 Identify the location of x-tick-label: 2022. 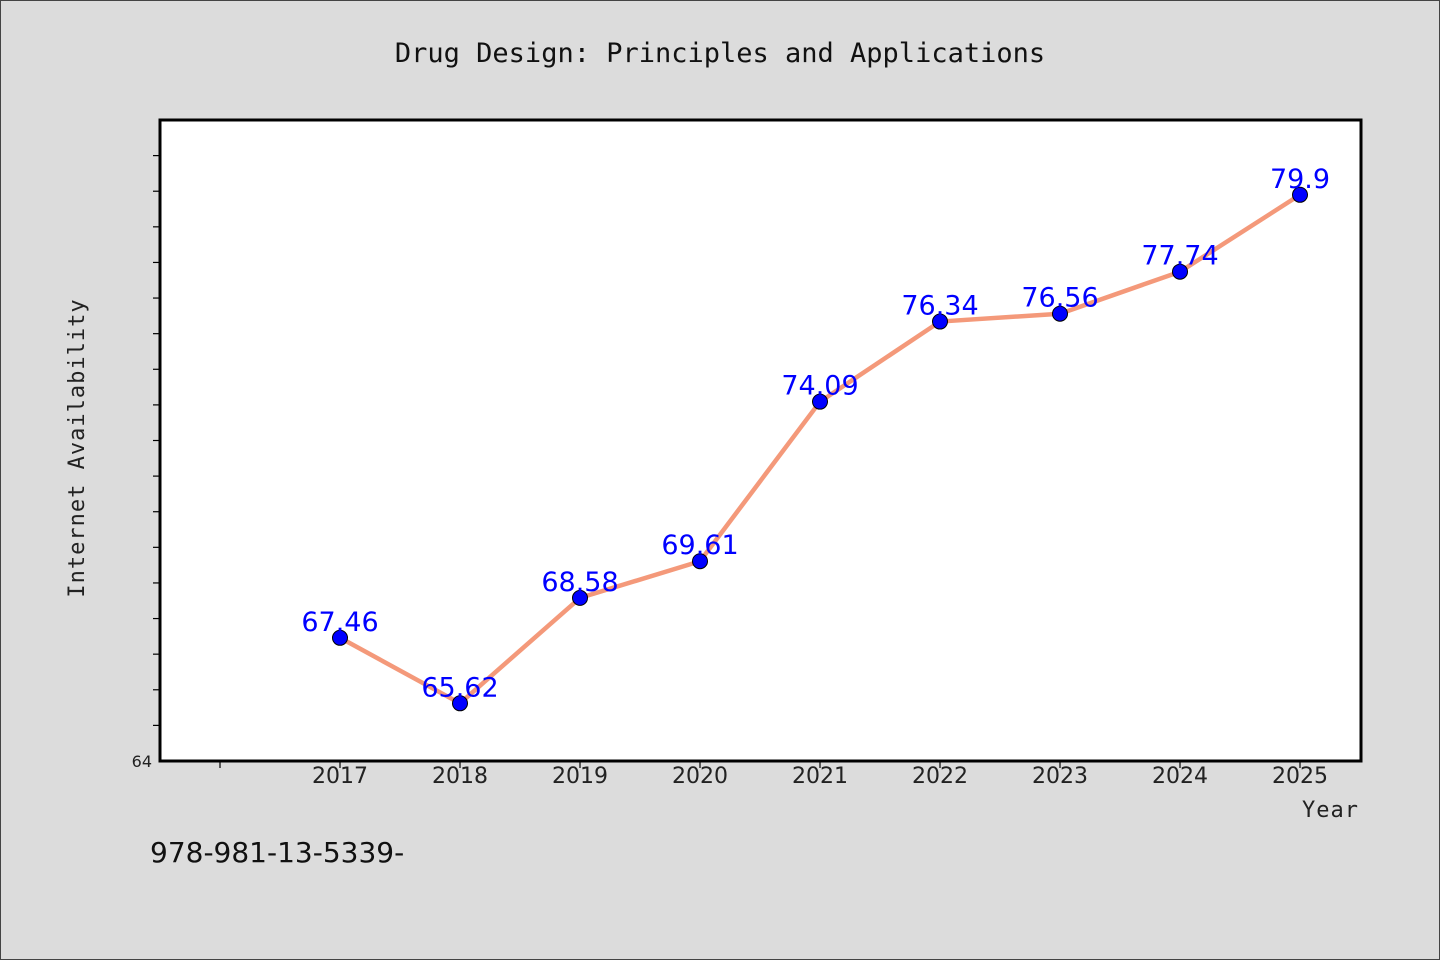
(940, 776).